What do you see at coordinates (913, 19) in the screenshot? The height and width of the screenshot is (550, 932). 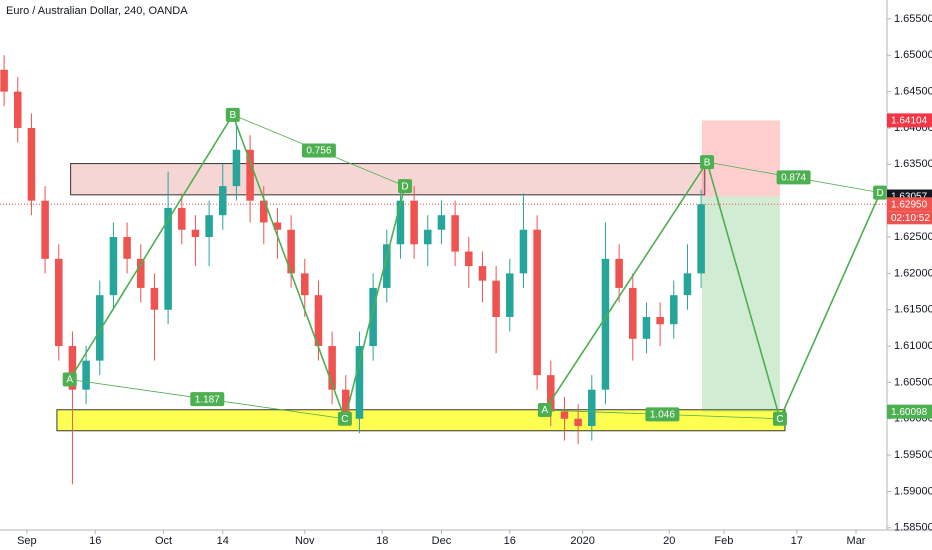 I see `y-tick-label: 1.65500` at bounding box center [913, 19].